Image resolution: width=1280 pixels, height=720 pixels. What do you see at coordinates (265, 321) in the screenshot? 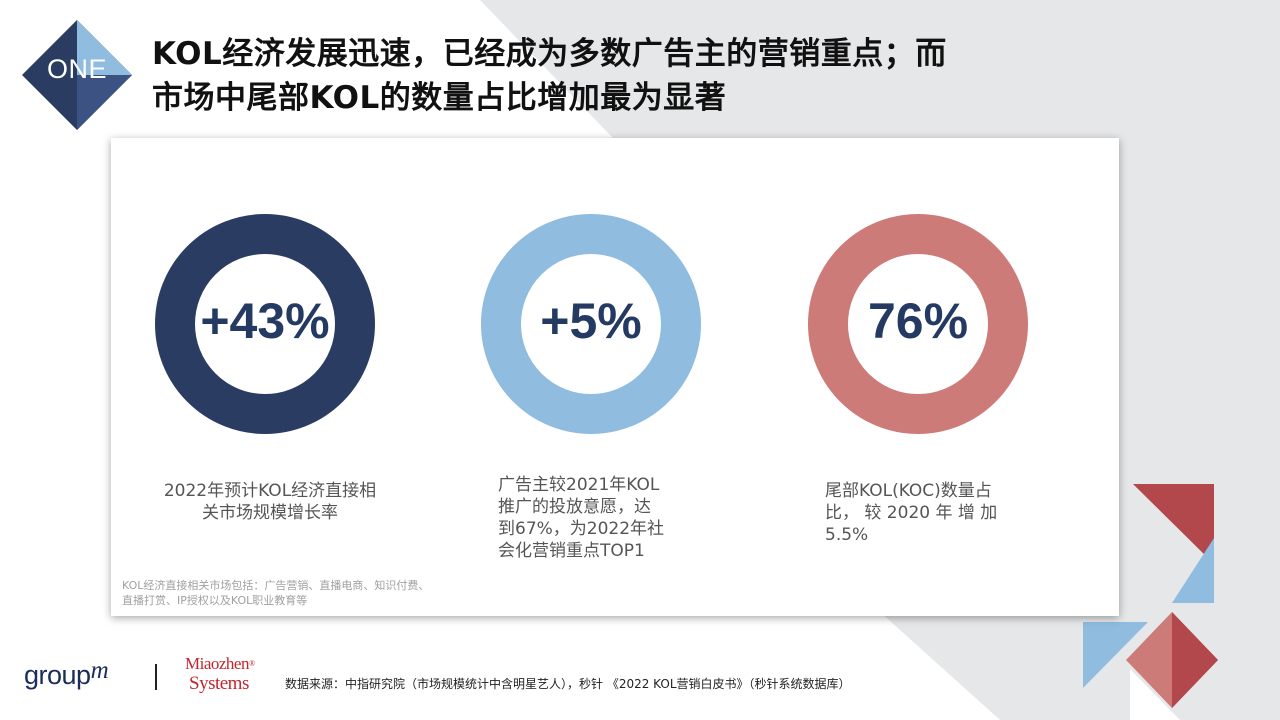
I see `stat-value-1: +43%` at bounding box center [265, 321].